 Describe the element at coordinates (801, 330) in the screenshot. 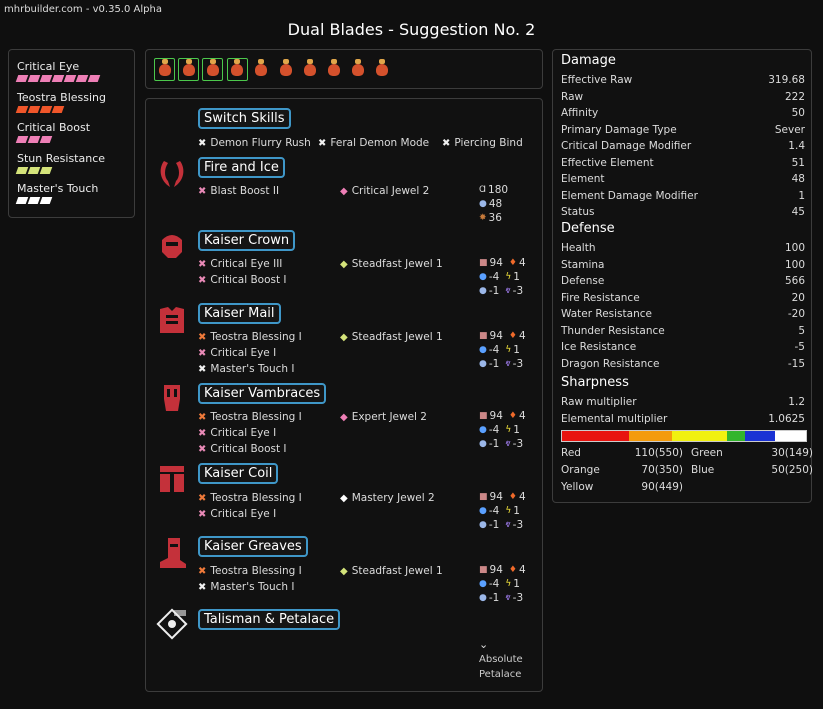

I see `stat-value: 5` at that location.